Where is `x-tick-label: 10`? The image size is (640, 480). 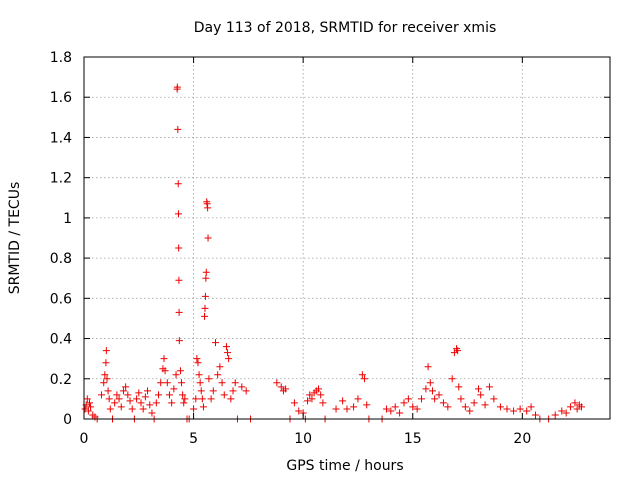
x-tick-label: 10 is located at coordinates (303, 439).